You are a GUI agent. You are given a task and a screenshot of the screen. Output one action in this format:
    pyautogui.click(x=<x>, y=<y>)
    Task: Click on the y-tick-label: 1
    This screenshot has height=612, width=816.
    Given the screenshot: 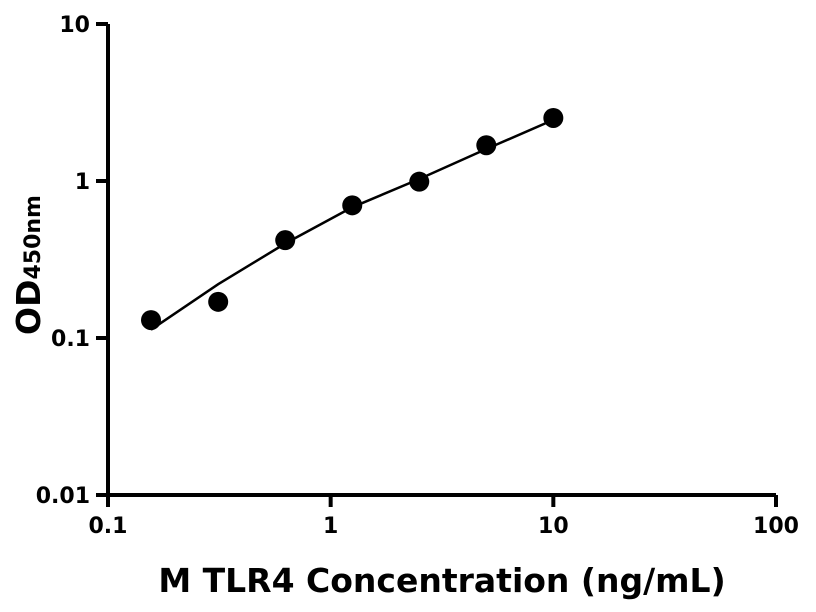 What is the action you would take?
    pyautogui.click(x=82, y=182)
    